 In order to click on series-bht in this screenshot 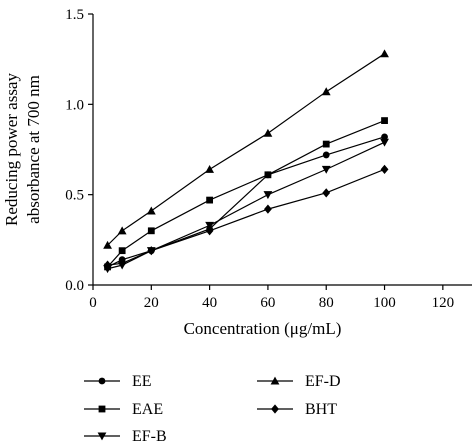, I will do `click(246, 217)`.